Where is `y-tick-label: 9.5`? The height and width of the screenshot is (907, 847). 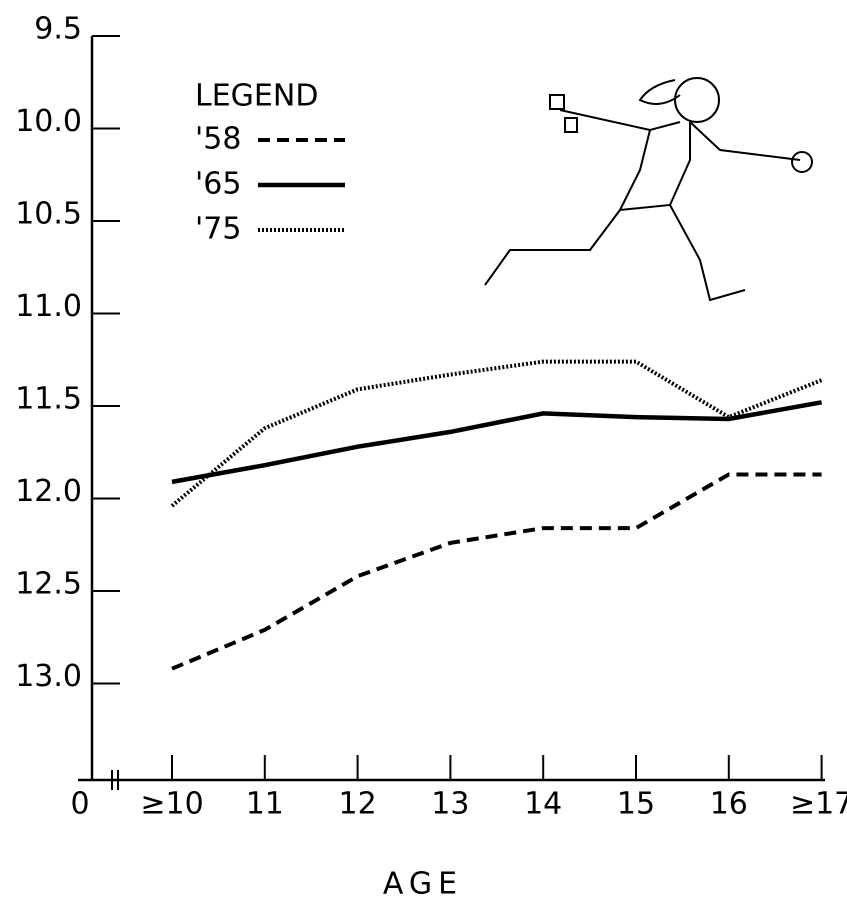
y-tick-label: 9.5 is located at coordinates (58, 29).